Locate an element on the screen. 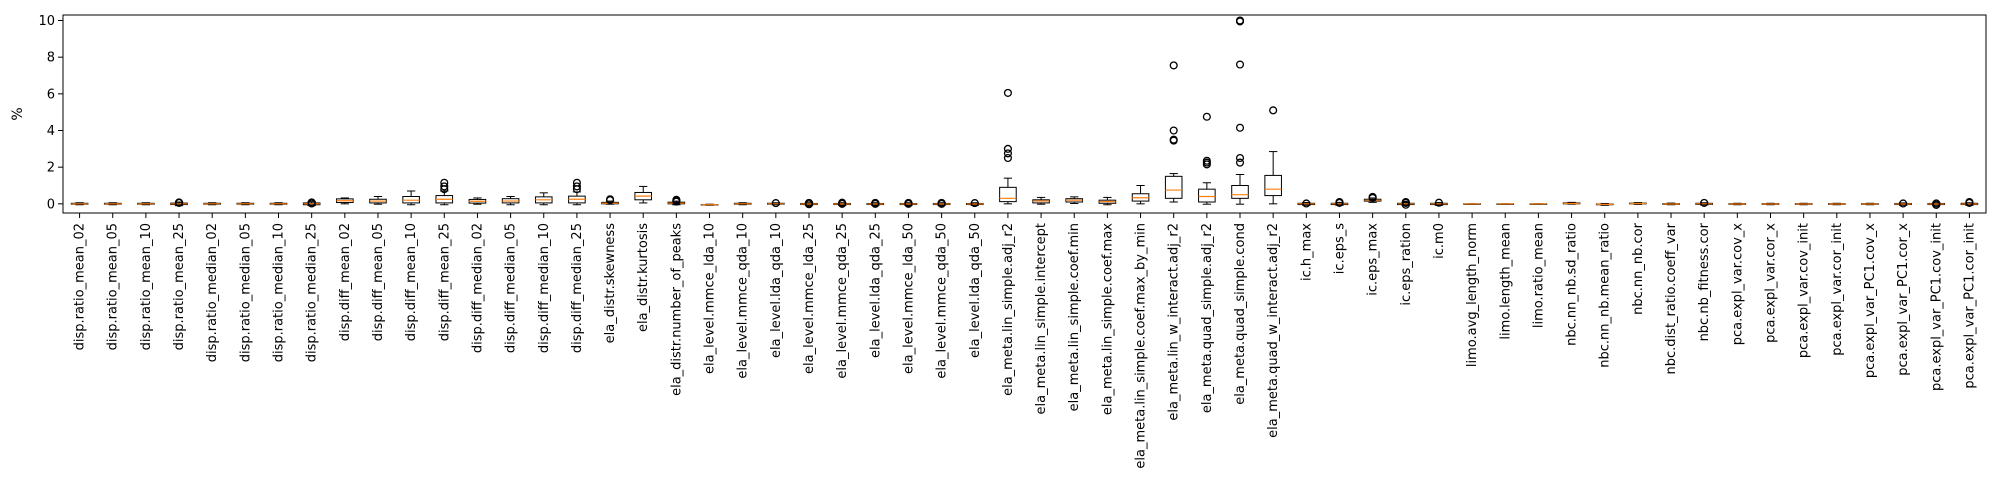 The image size is (2000, 500). x-tick-label: nbc.nn_nb.cor is located at coordinates (1638, 268).